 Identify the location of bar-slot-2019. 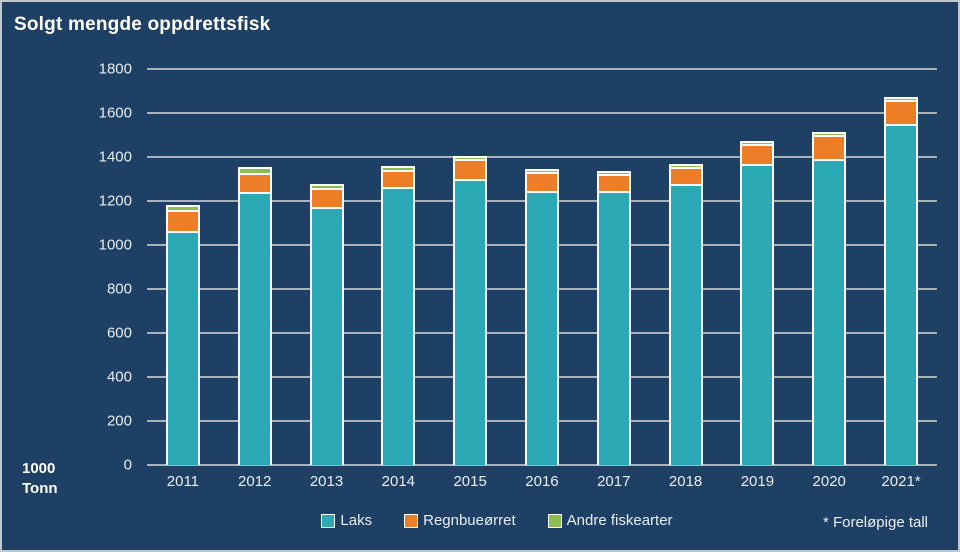
(758, 267).